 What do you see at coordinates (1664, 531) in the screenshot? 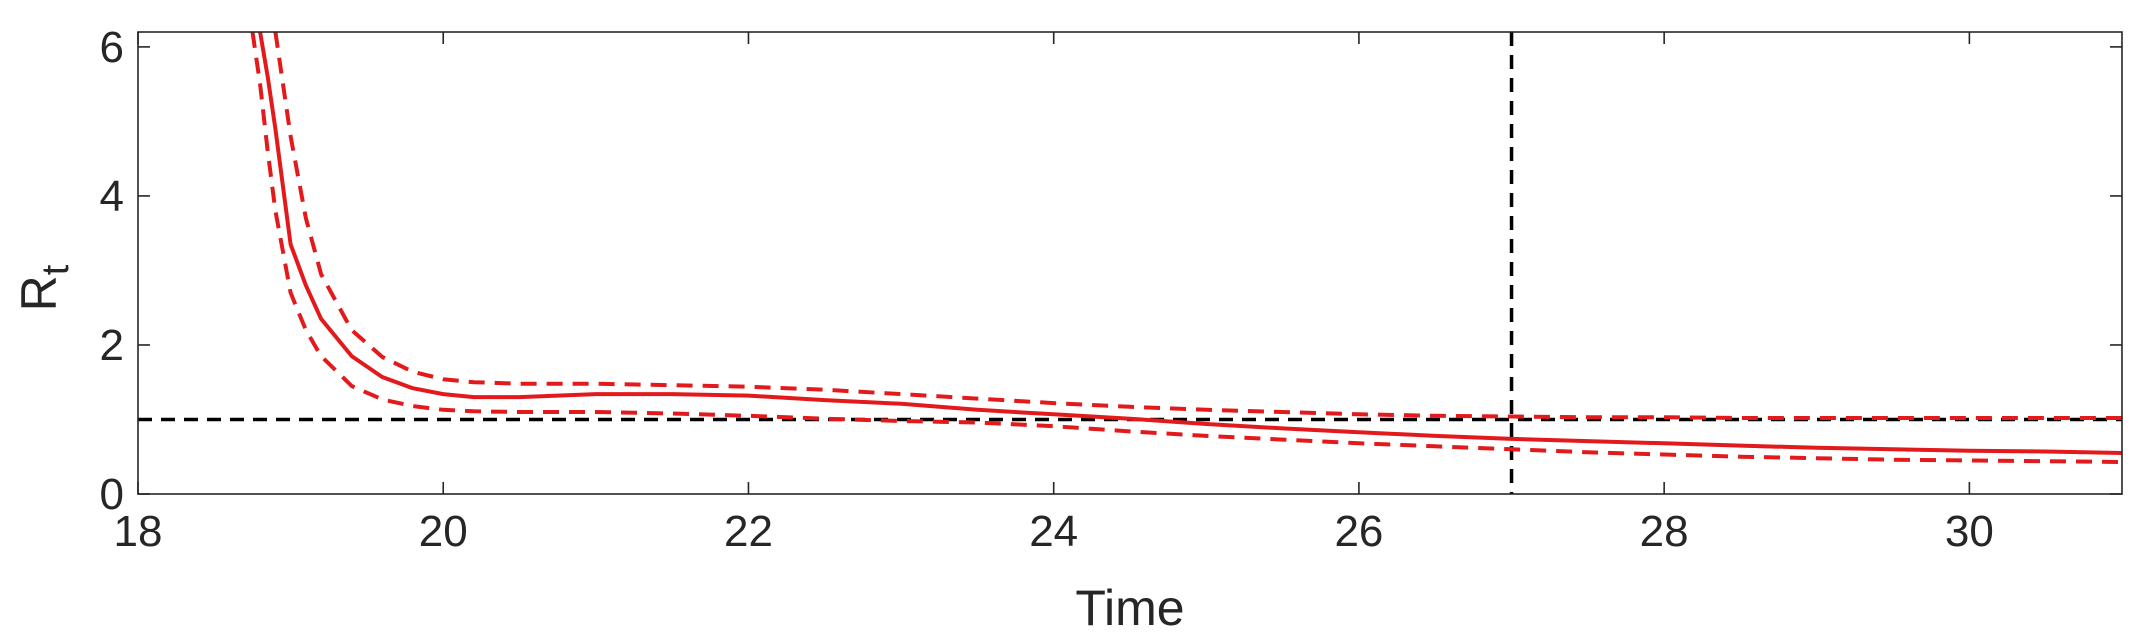
I see `x-tick-label: 28` at bounding box center [1664, 531].